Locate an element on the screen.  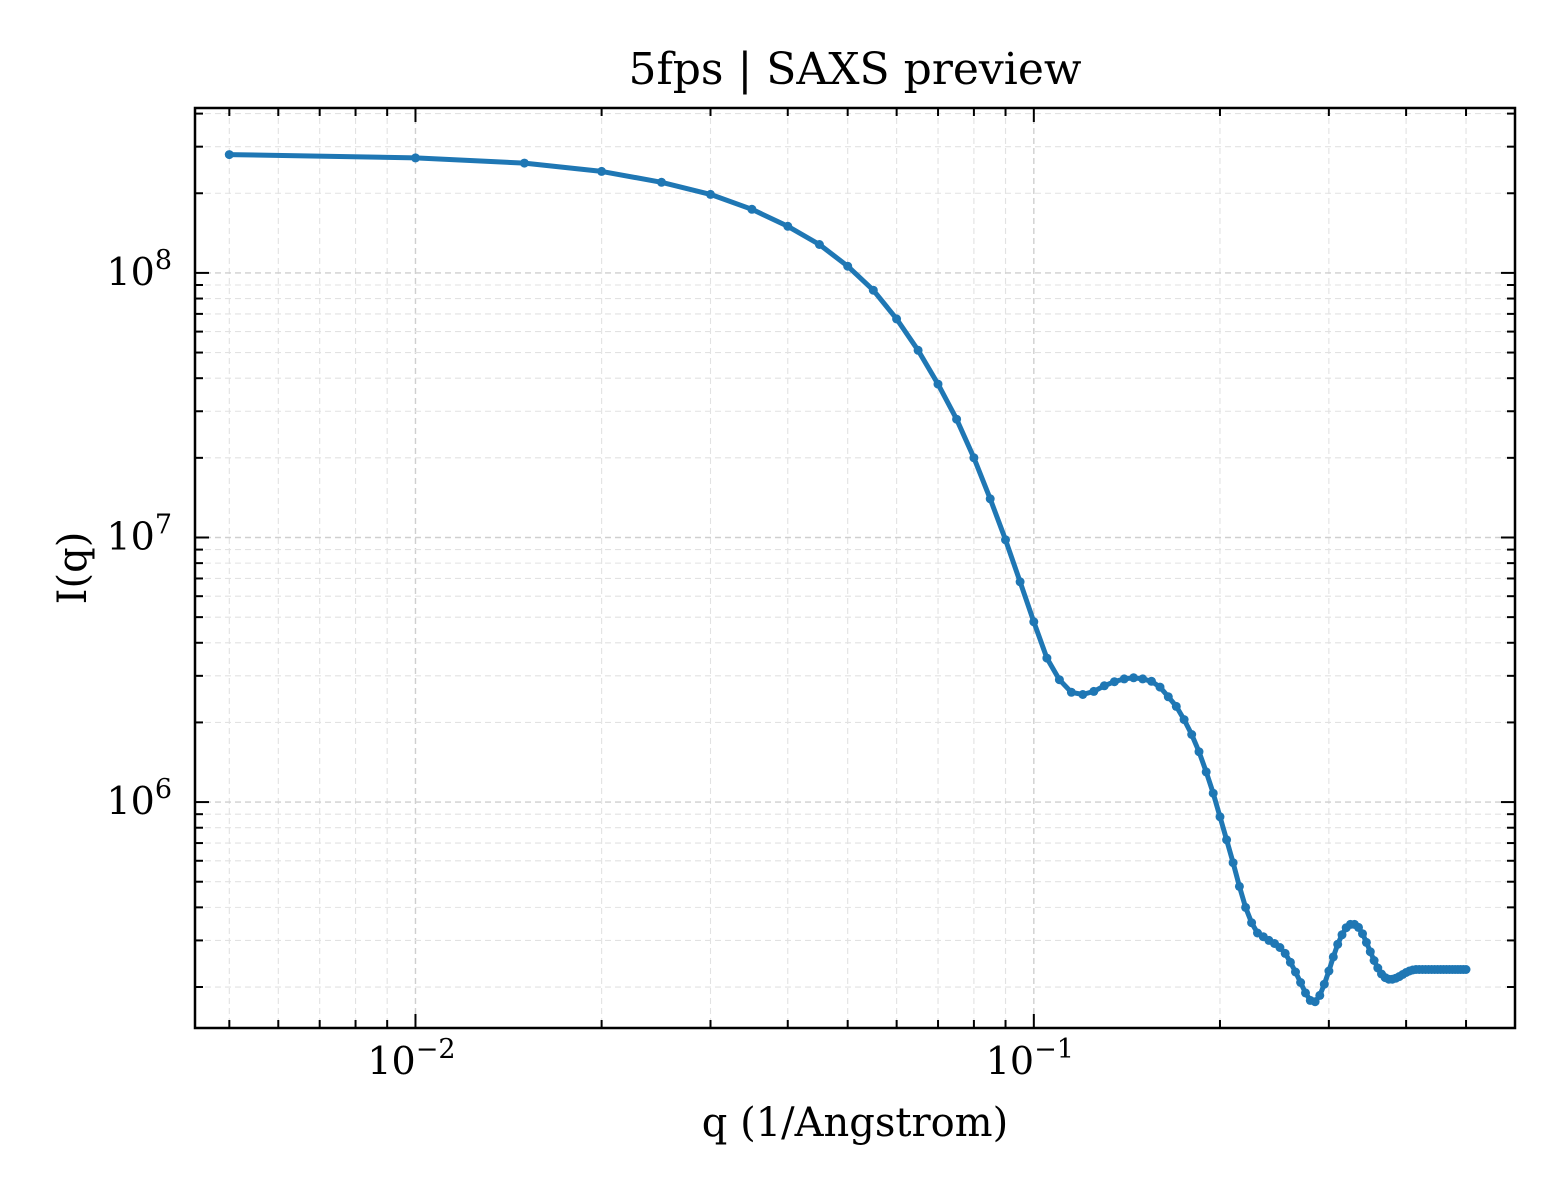
y-tick-label: 10⁷ is located at coordinates (139, 533).